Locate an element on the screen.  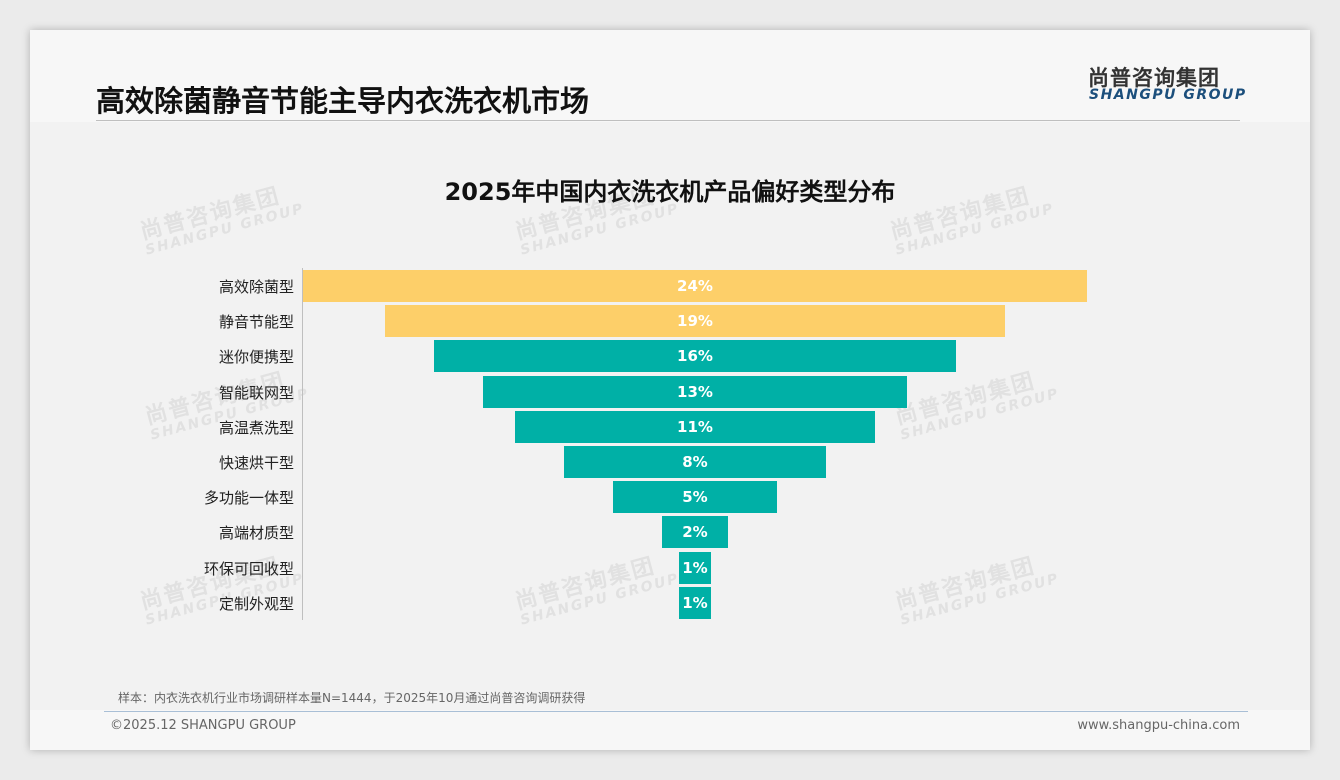
funnel-bar: 8% is located at coordinates (695, 462).